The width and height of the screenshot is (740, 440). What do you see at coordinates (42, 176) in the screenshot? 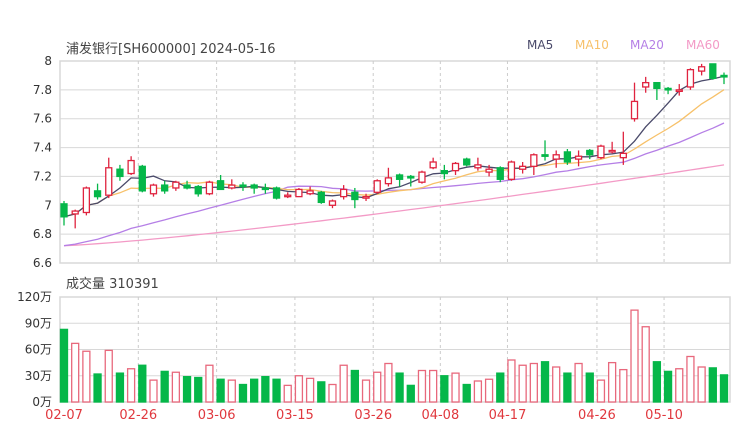
I see `price-tick-label: 7.2` at bounding box center [42, 176].